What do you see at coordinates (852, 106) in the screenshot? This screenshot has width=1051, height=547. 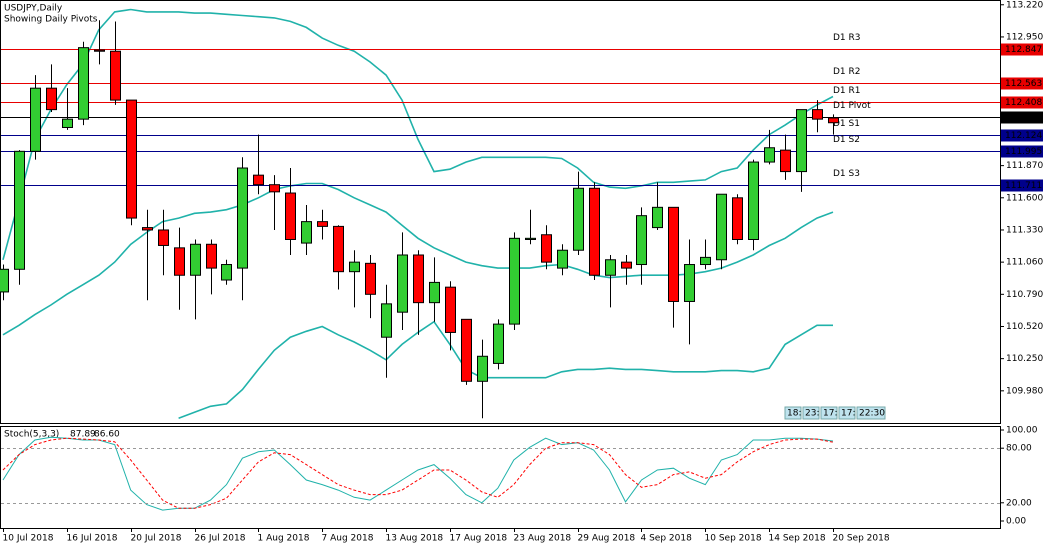 I see `pivot-label: D1 Pivot` at bounding box center [852, 106].